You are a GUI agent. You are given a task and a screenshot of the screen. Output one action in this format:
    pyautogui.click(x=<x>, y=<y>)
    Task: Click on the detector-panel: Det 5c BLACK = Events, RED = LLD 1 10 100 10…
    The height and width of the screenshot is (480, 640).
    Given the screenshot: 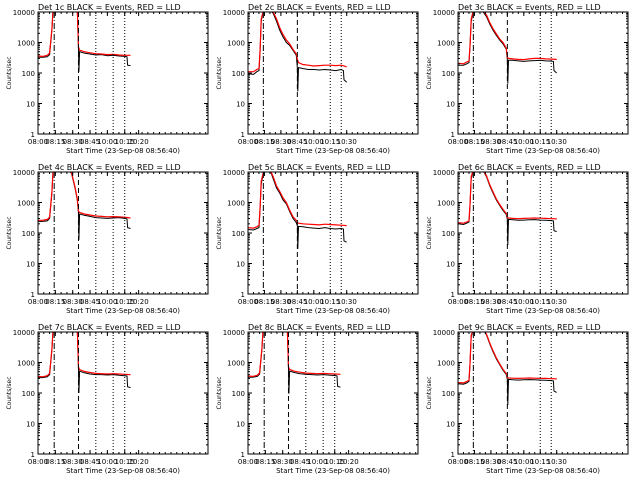 What is the action you would take?
    pyautogui.click(x=317, y=239)
    